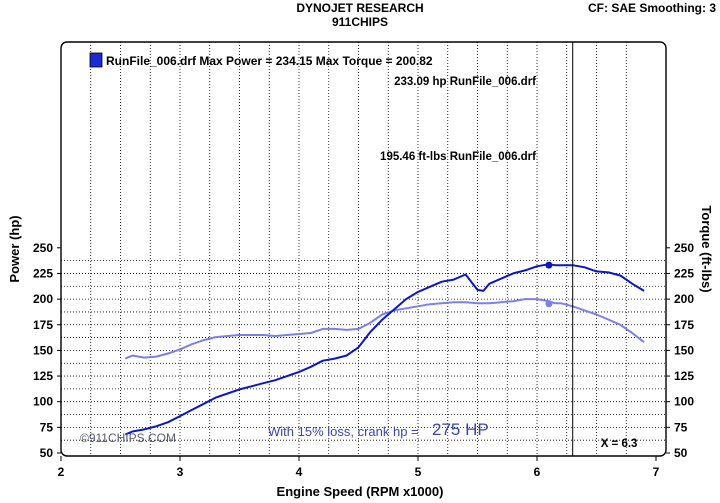  I want to click on right-tick-label: 75, so click(681, 427).